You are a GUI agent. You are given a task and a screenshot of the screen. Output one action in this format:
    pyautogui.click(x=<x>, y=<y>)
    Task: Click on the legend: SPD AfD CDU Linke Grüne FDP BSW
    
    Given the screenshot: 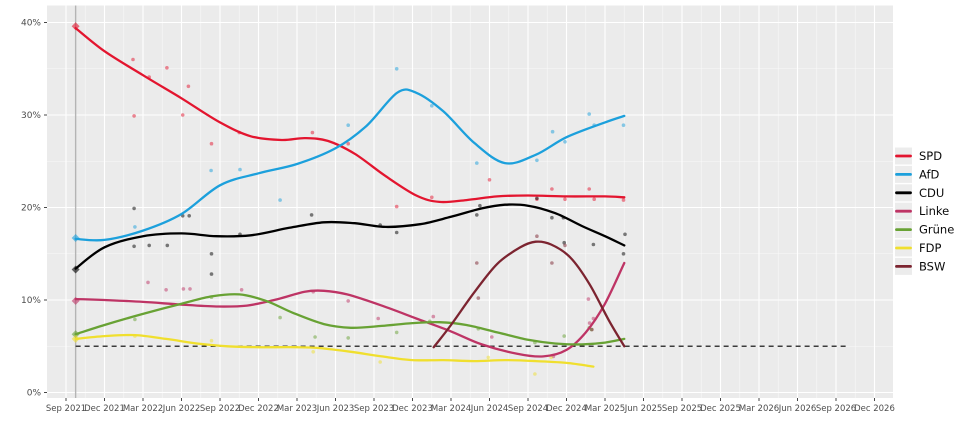 What is the action you would take?
    pyautogui.click(x=924, y=211)
    